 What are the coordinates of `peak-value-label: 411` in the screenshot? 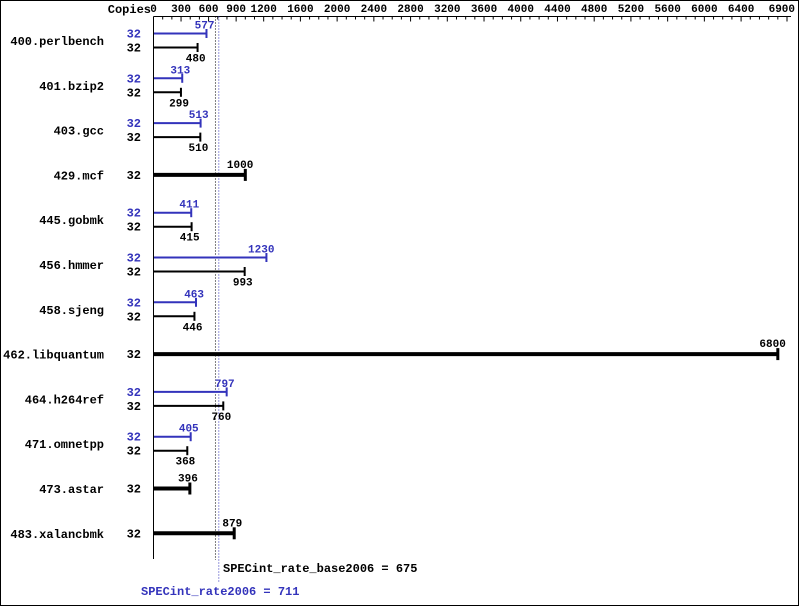 It's located at (189, 206).